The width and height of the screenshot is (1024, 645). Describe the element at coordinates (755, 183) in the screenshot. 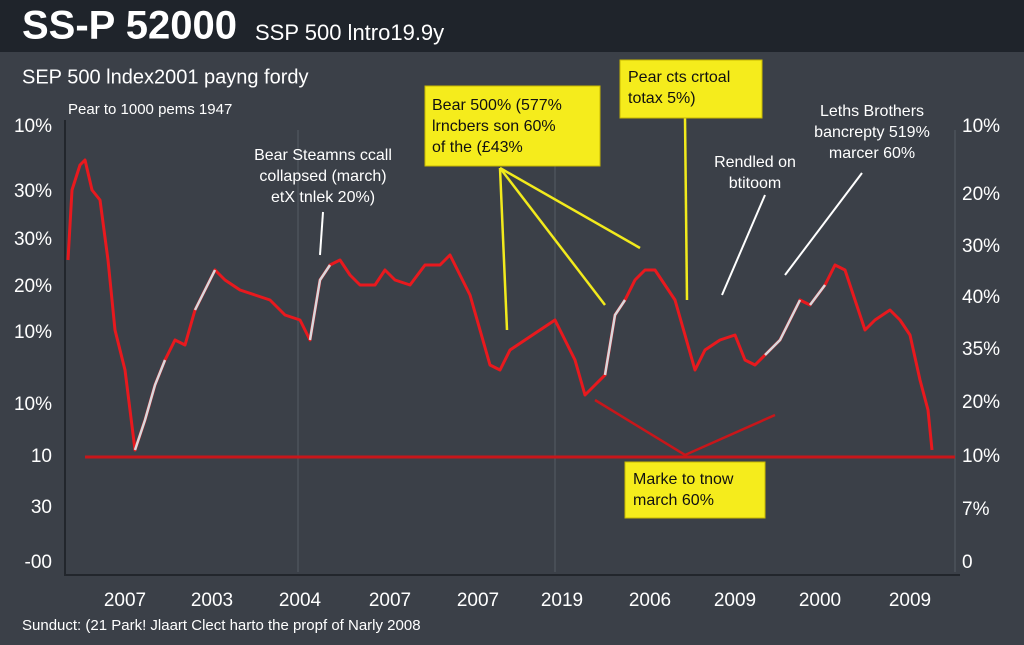

I see `annotation: btitoom` at that location.